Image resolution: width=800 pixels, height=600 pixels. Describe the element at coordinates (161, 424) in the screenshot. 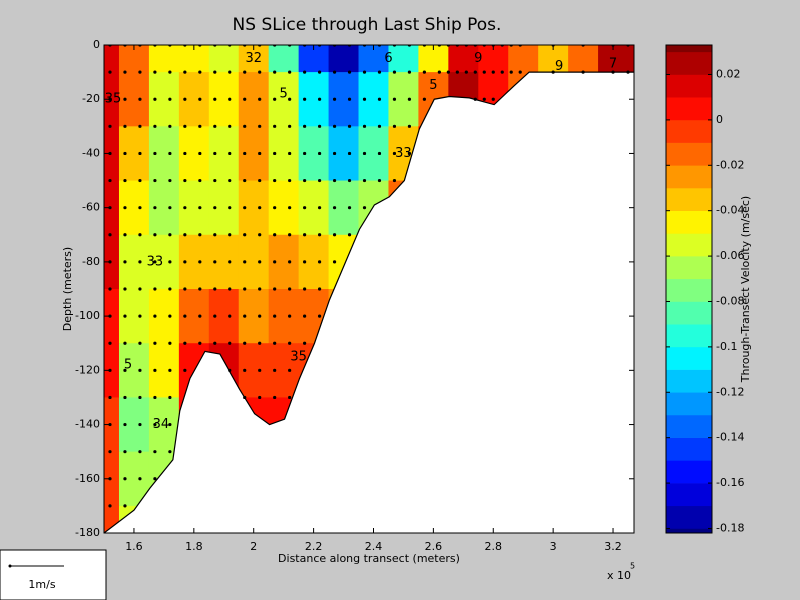

I see `contour-label: 34` at that location.